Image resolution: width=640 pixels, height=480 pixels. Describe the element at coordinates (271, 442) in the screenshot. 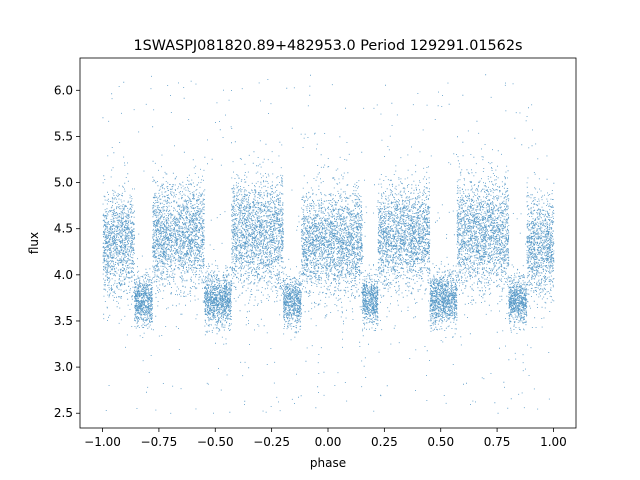

I see `x-tick-label: −0.25` at that location.